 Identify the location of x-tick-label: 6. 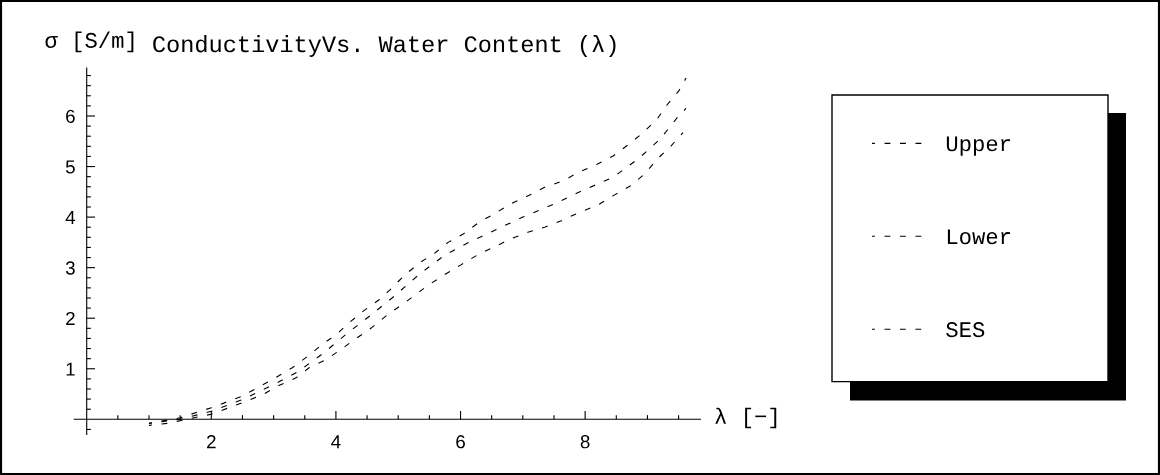
(460, 442).